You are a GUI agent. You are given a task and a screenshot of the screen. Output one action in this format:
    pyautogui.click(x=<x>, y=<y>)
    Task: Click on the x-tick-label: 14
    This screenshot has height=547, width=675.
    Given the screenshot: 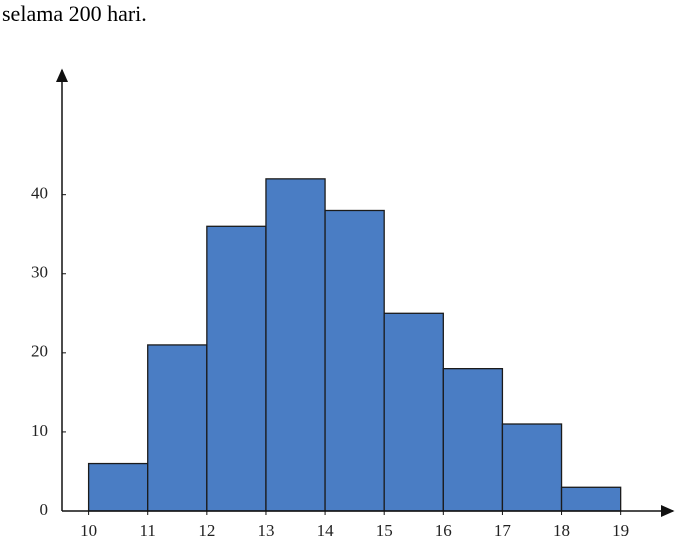 What is the action you would take?
    pyautogui.click(x=326, y=530)
    